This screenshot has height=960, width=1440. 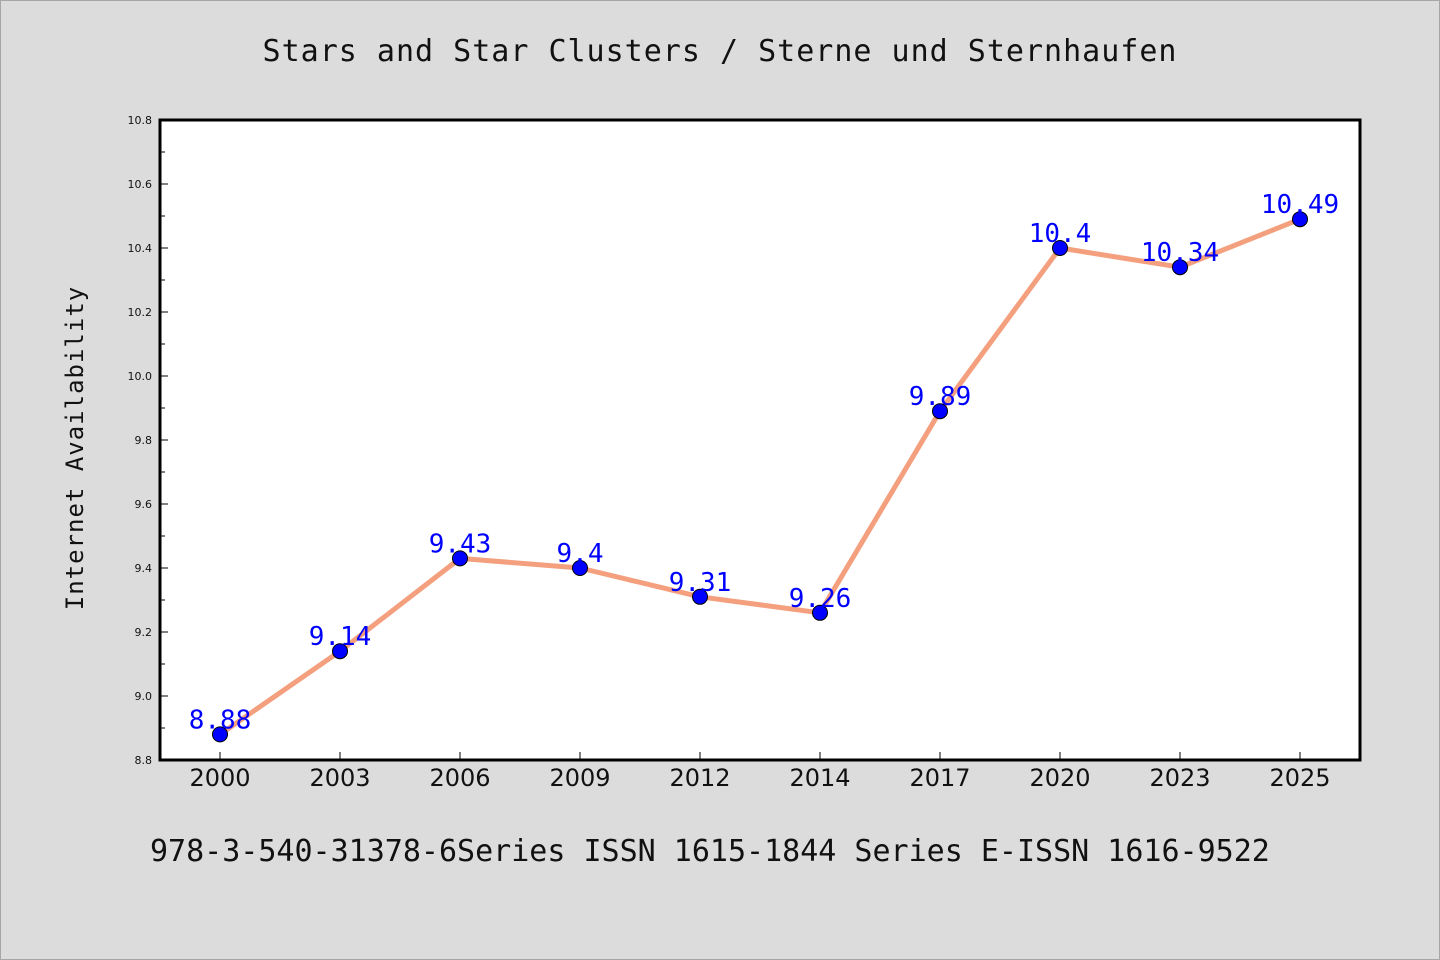 I want to click on data-label: 9.14, so click(x=340, y=637).